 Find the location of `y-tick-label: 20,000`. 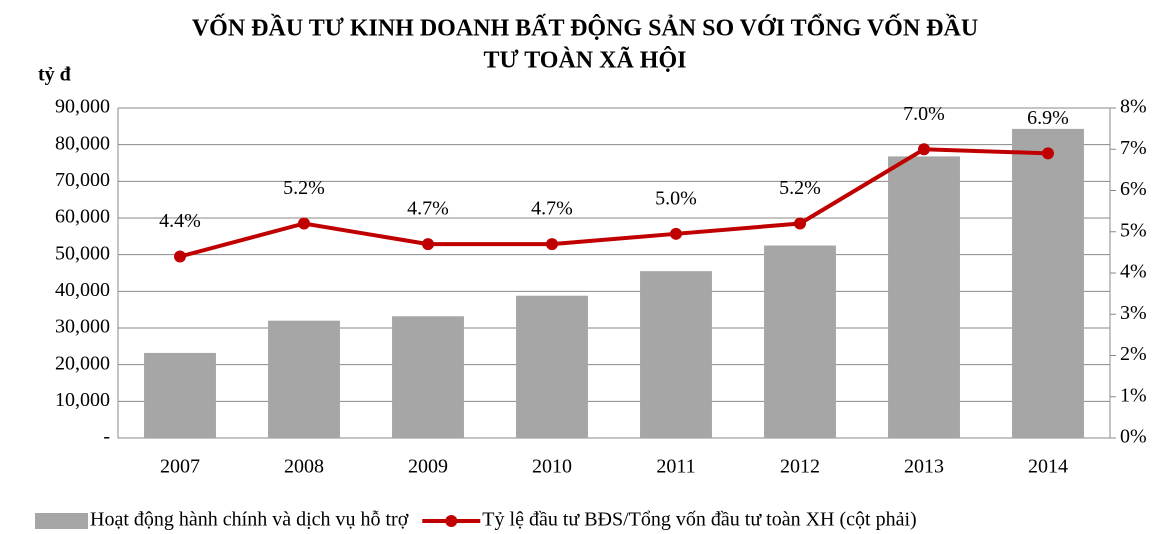

y-tick-label: 20,000 is located at coordinates (82, 363).